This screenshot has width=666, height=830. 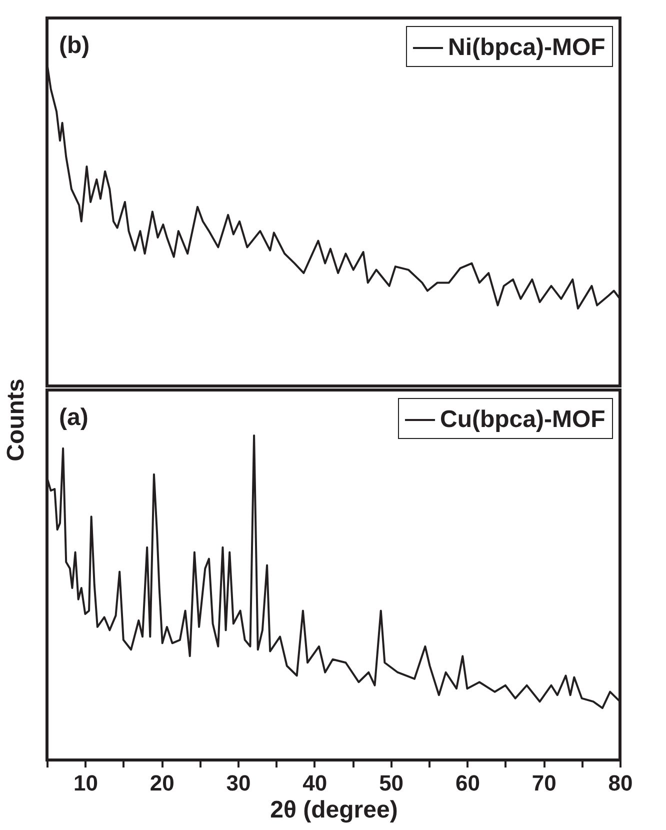 What do you see at coordinates (74, 45) in the screenshot?
I see `text: (b)` at bounding box center [74, 45].